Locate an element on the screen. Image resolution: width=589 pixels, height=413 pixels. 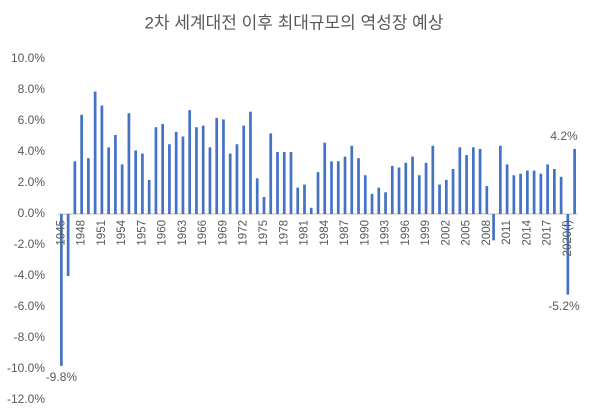
y-tick-label: -10.0% is located at coordinates (26, 368).